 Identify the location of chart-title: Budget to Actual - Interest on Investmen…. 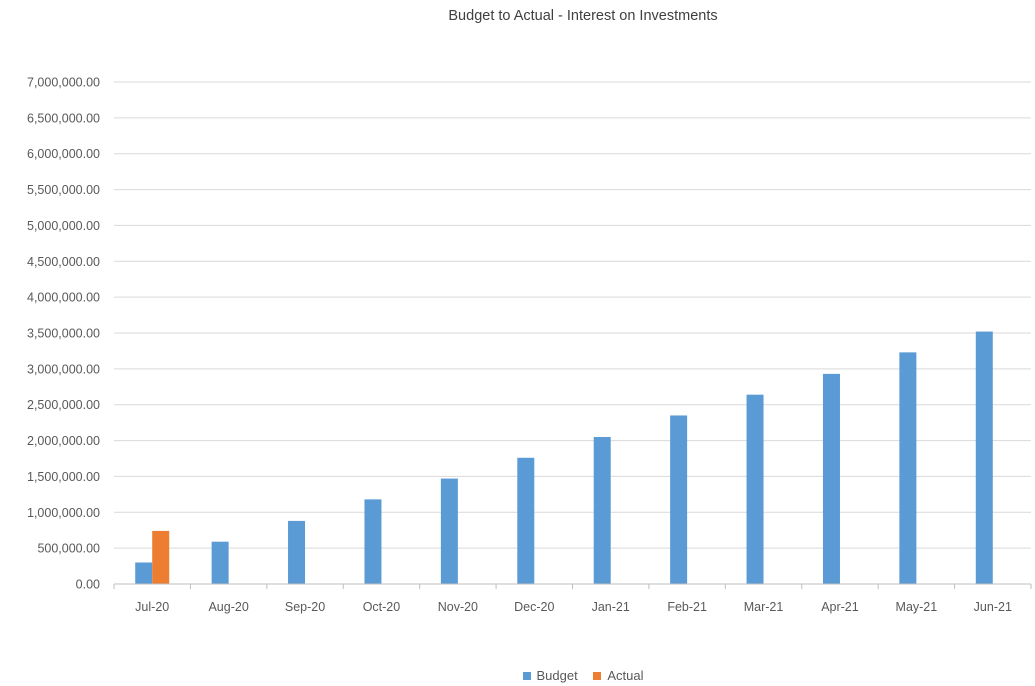
(583, 16).